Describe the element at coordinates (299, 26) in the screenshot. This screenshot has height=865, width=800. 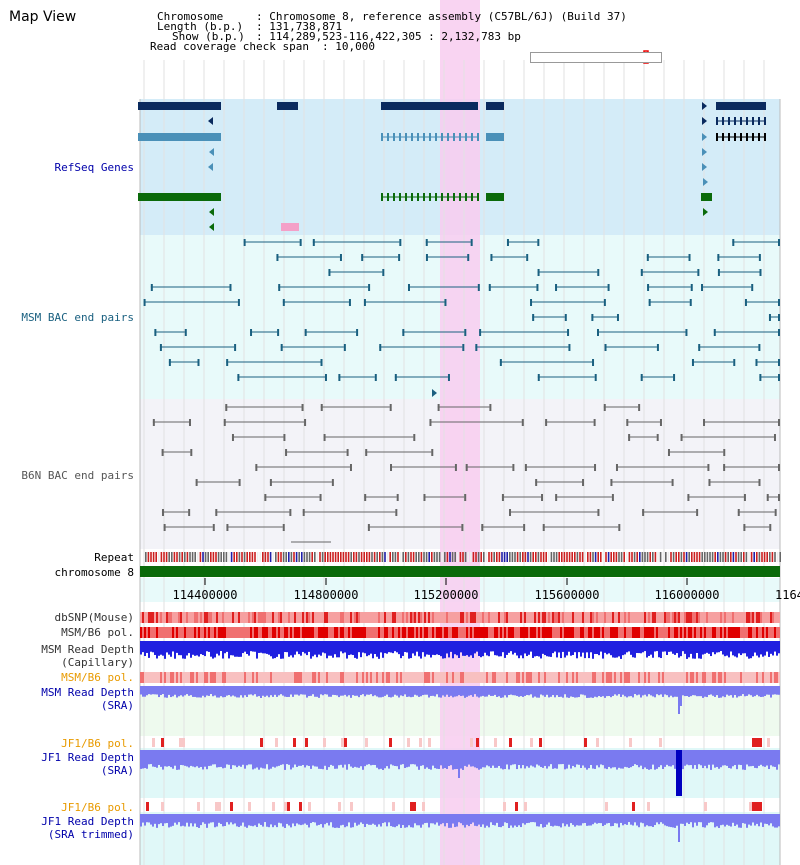
I see `info-length-value: : 131,738,871` at that location.